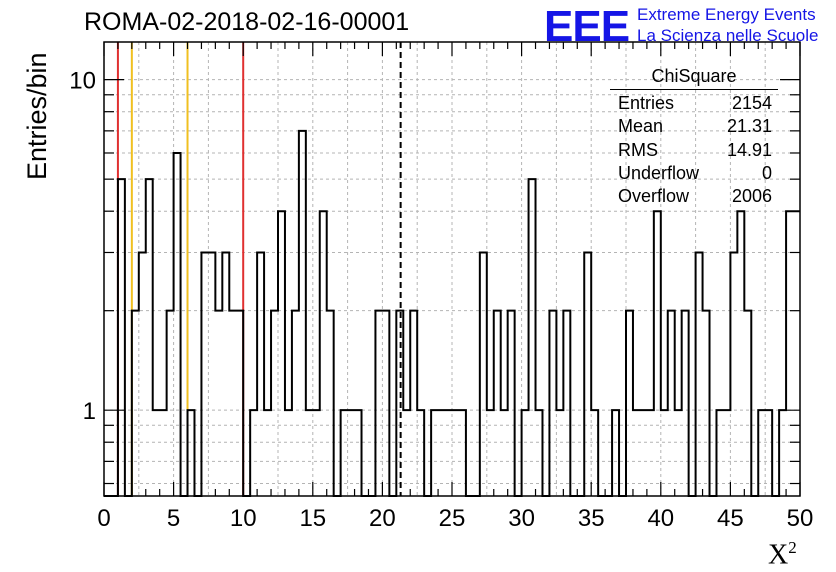 The image size is (836, 572). Describe the element at coordinates (452, 518) in the screenshot. I see `x-tick-label: 25` at that location.